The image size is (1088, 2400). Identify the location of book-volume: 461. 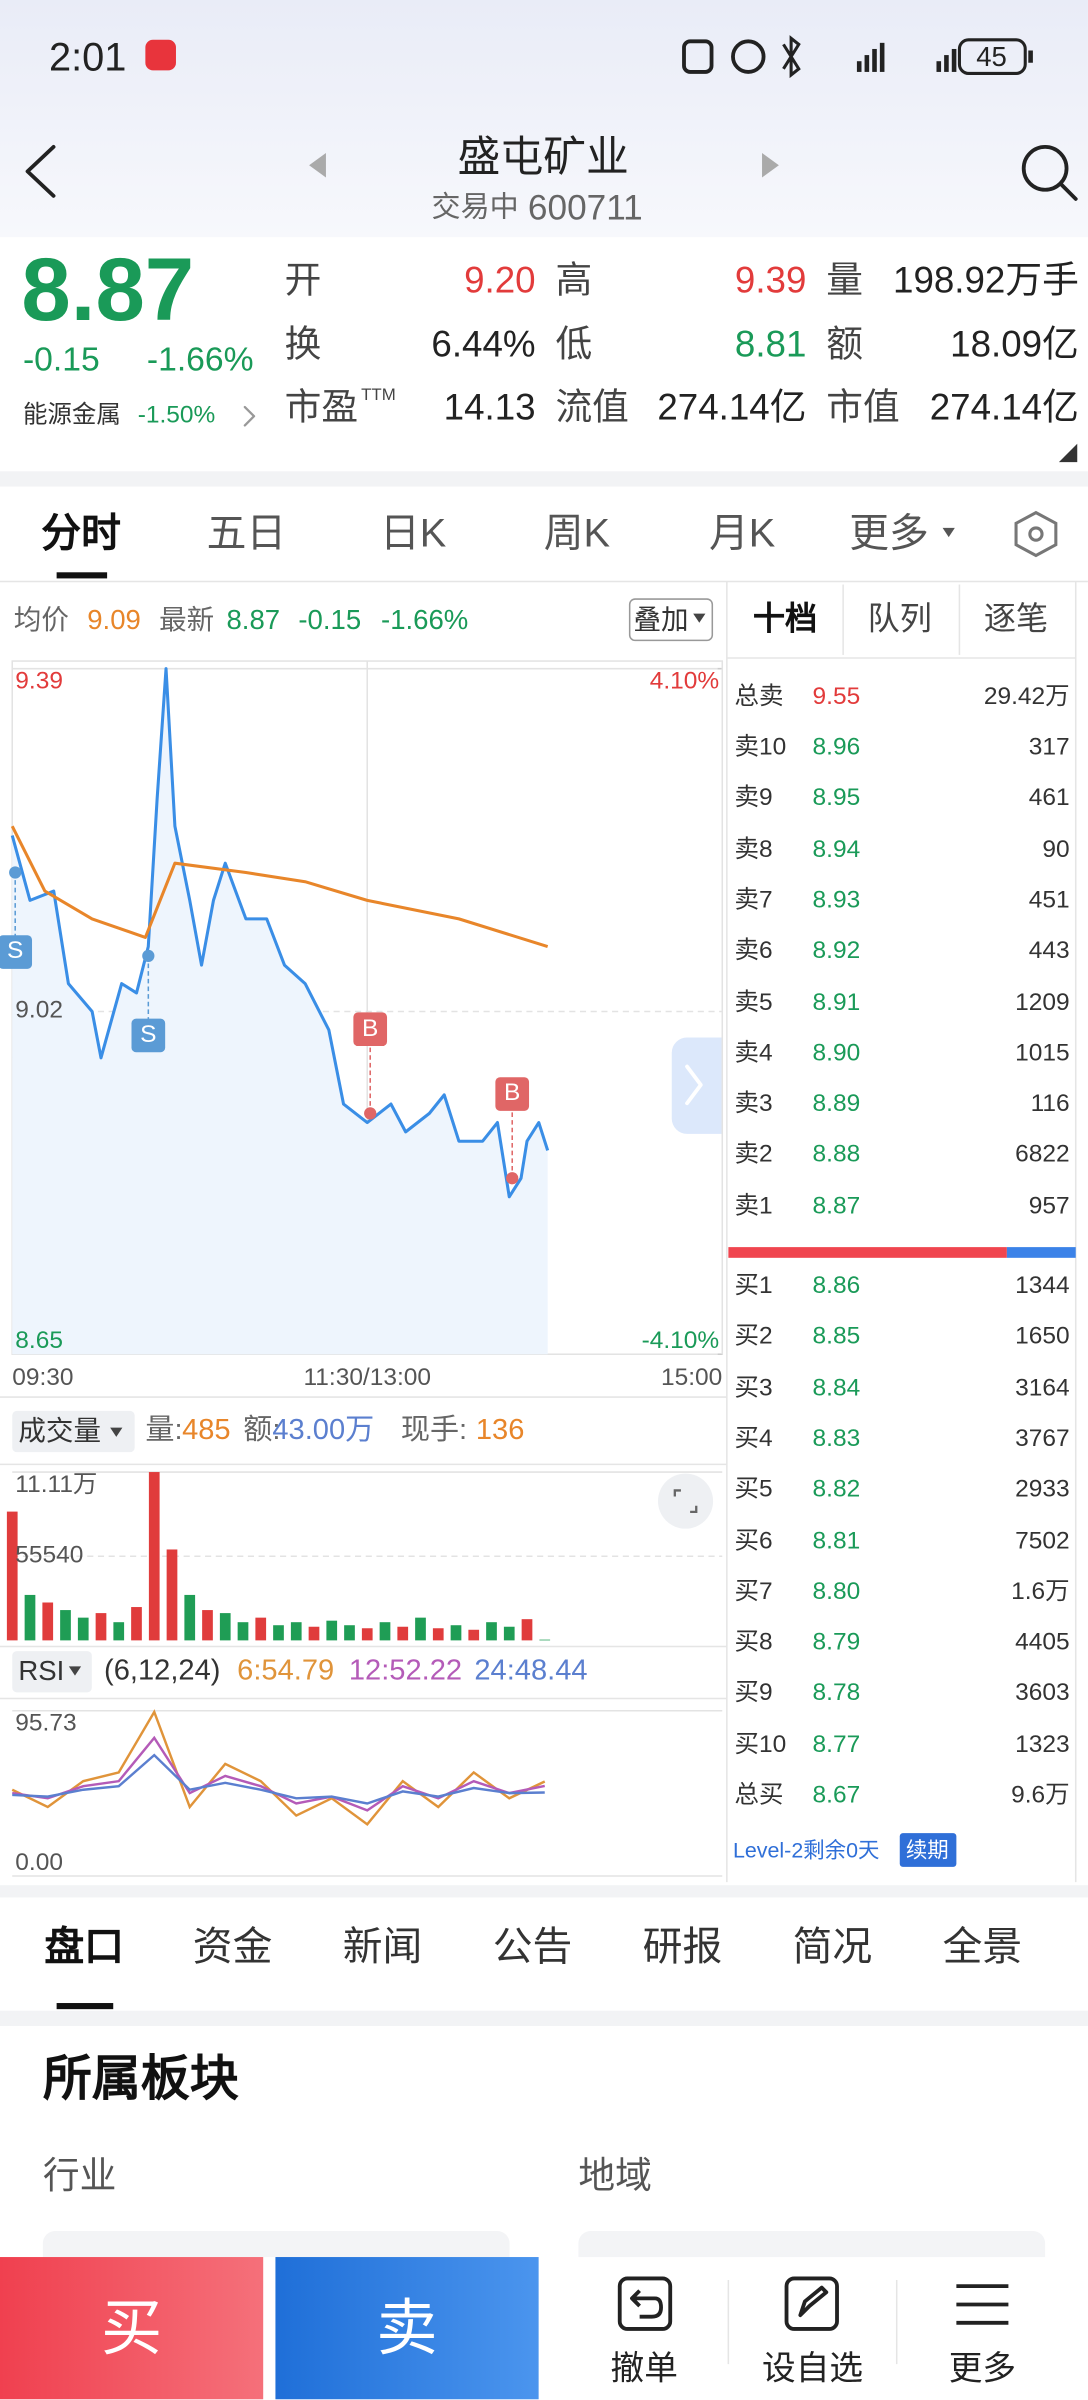
(1049, 798).